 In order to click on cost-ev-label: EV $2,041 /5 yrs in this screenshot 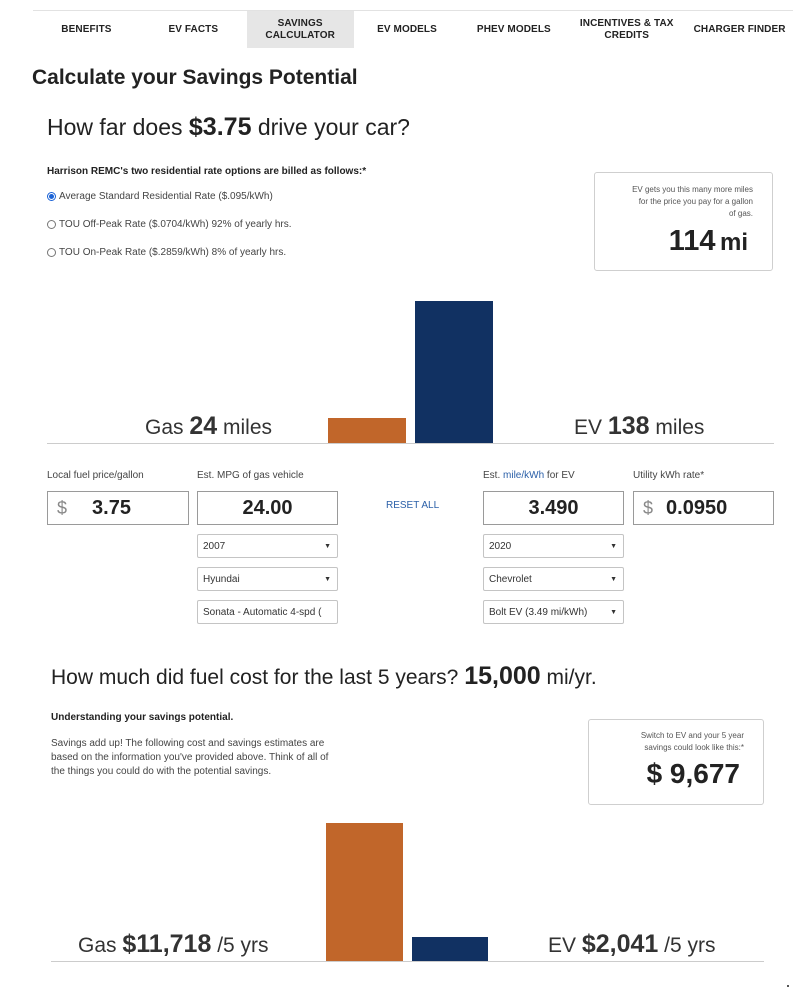, I will do `click(632, 944)`.